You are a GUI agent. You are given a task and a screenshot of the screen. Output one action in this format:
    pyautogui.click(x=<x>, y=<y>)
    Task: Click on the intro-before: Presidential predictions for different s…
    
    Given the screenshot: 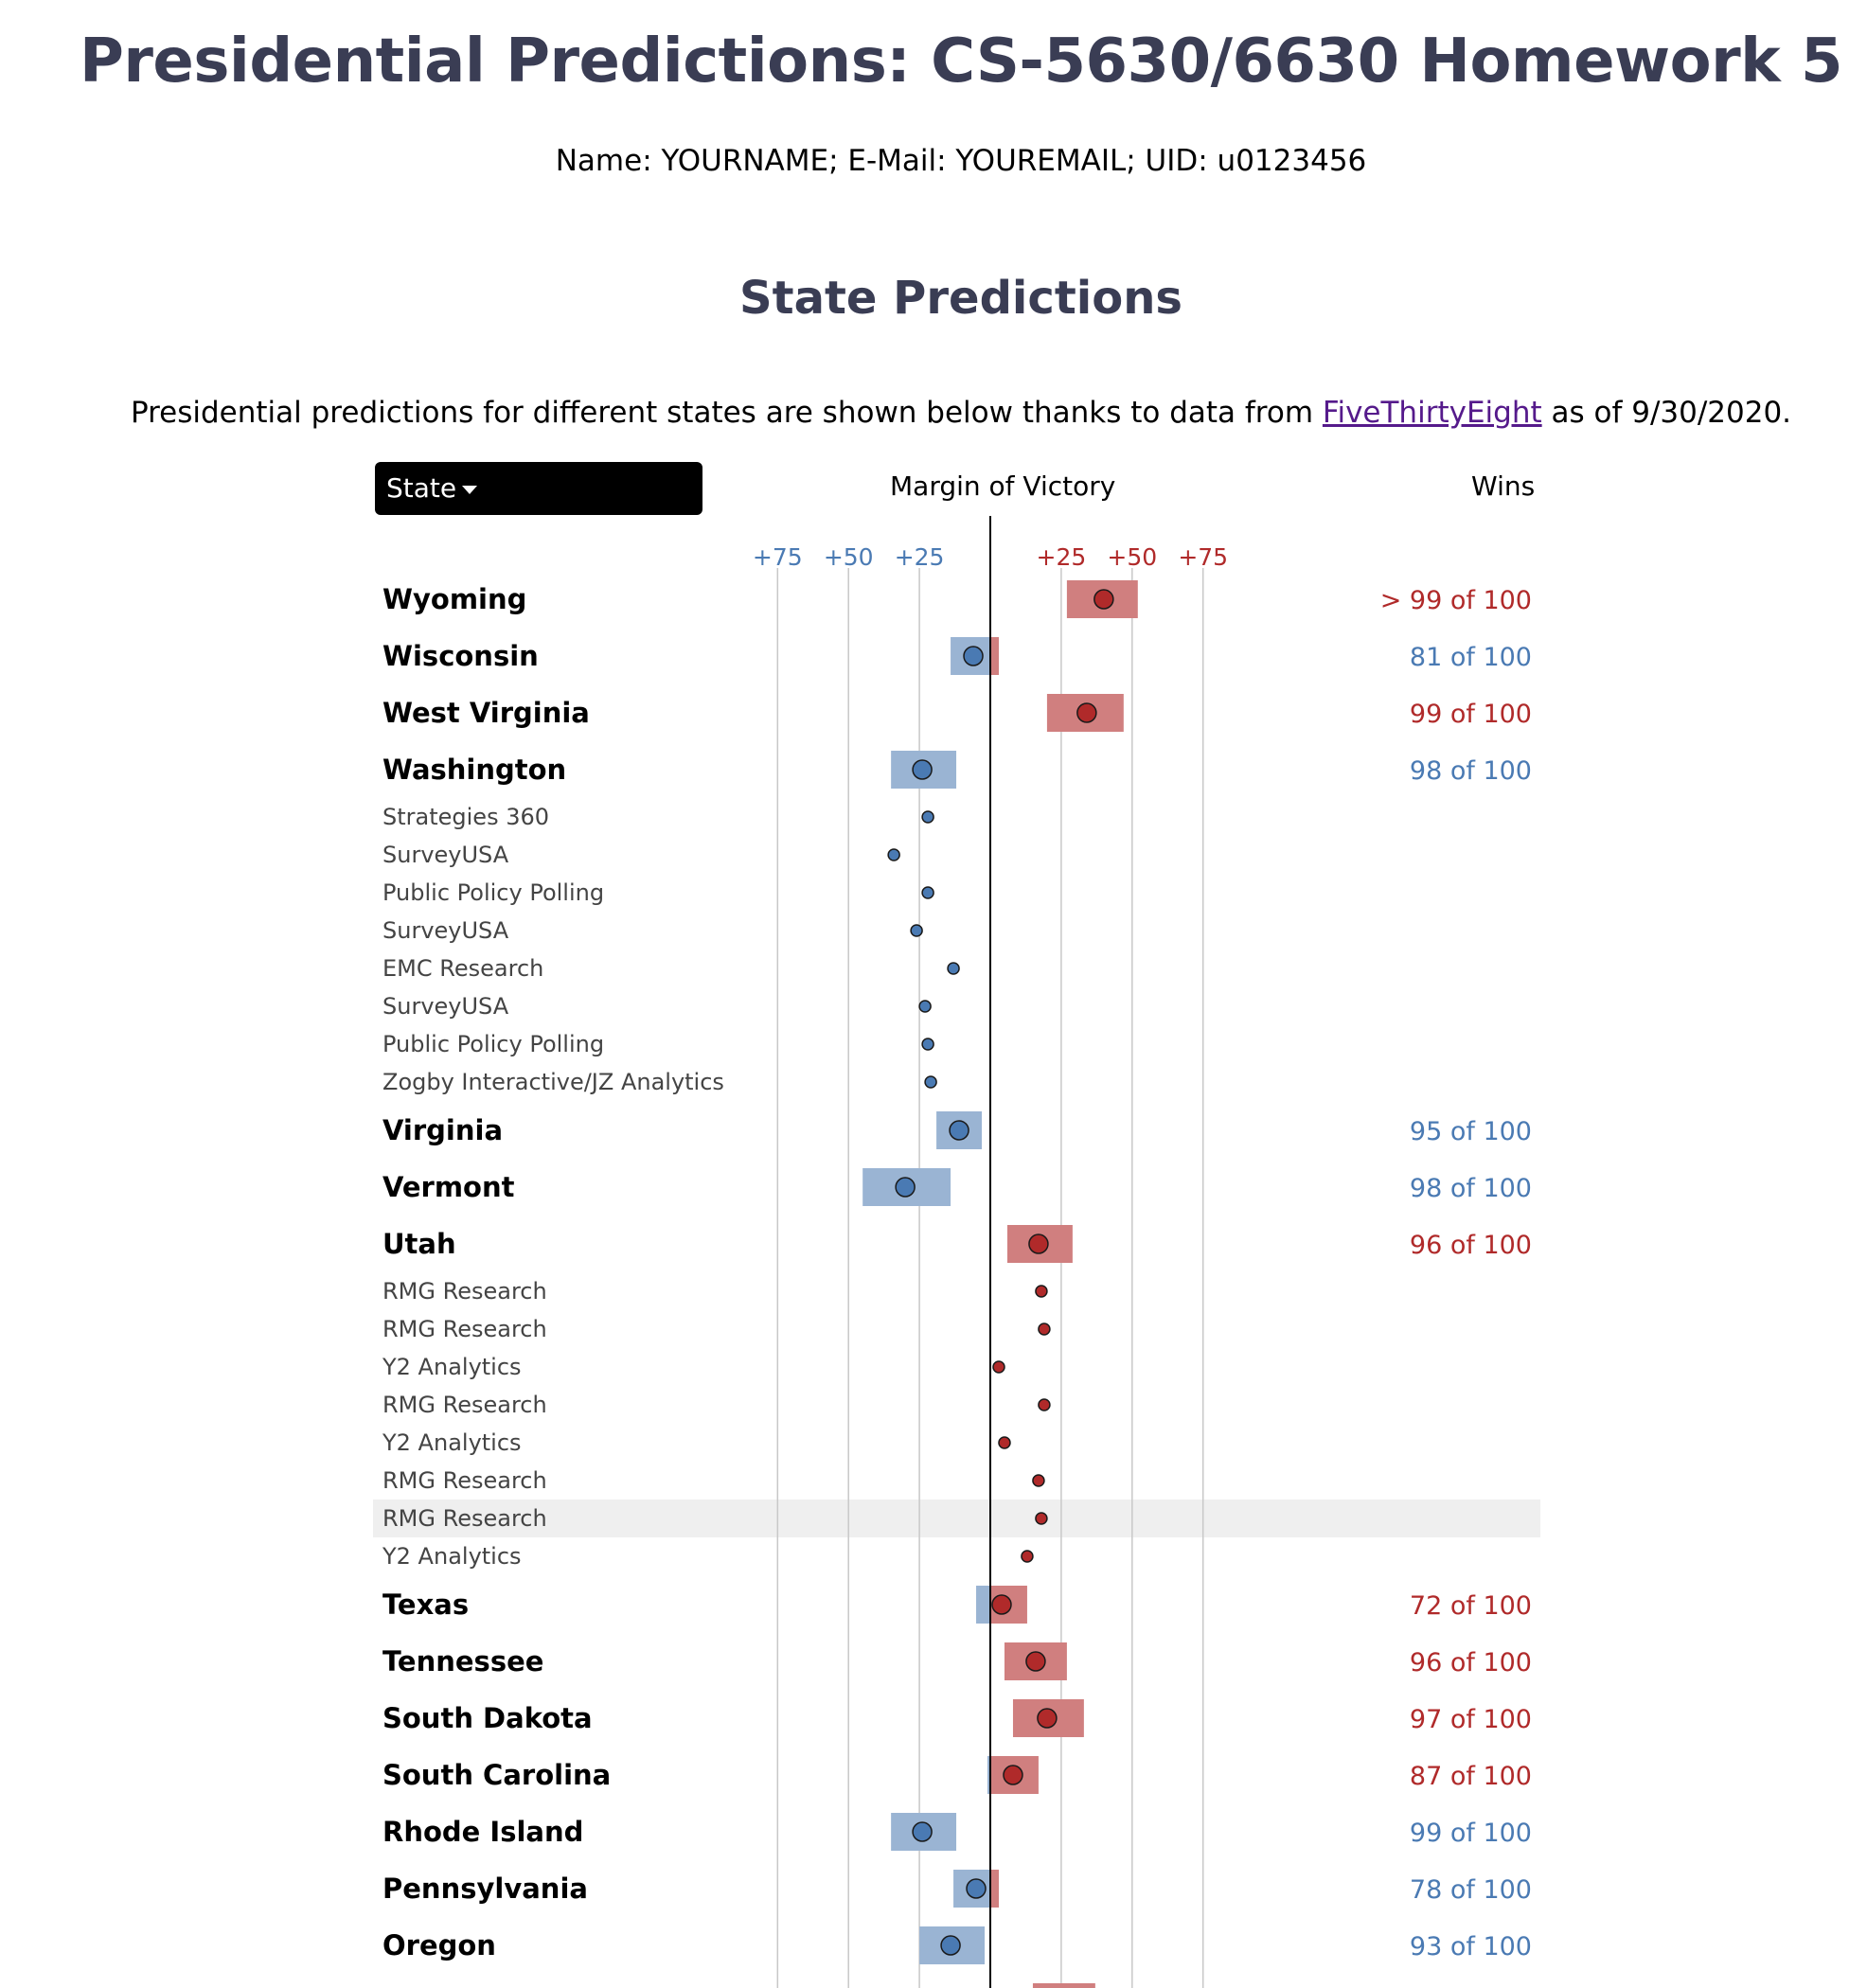 What is the action you would take?
    pyautogui.click(x=726, y=413)
    